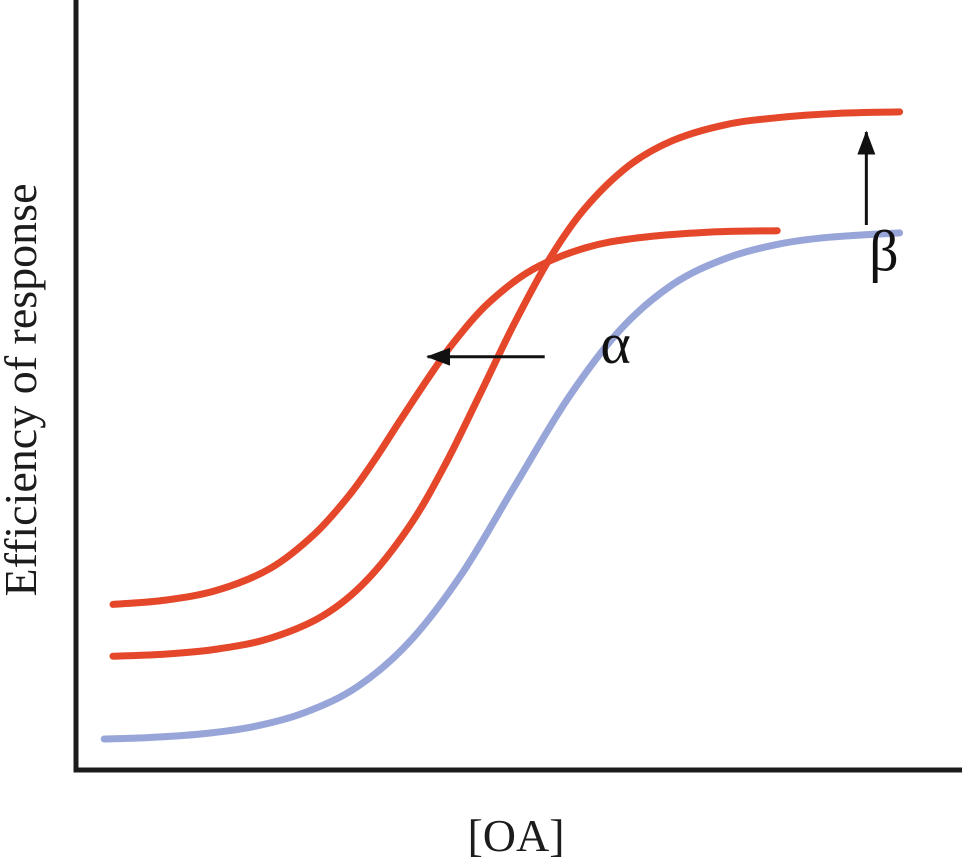 This screenshot has width=962, height=867. What do you see at coordinates (884, 250) in the screenshot?
I see `beta-label: β` at bounding box center [884, 250].